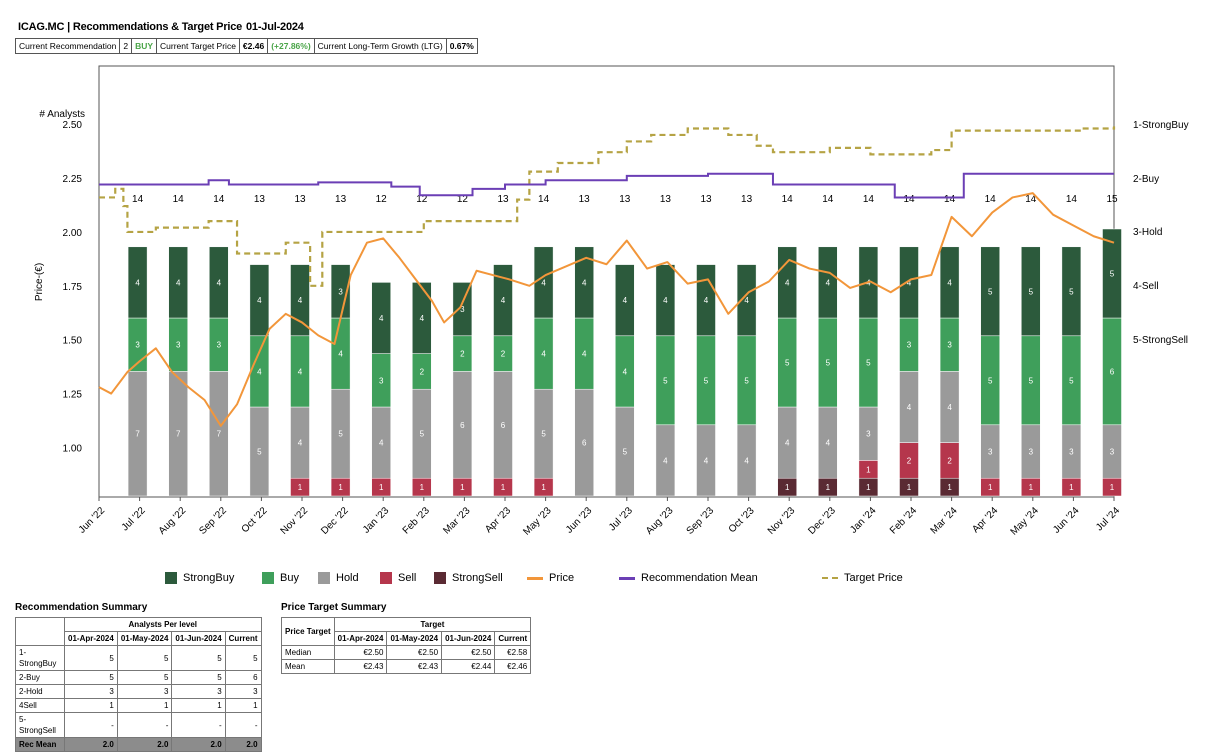  I want to click on title-text: ICAG.MC | Recommendations & Target Price, so click(130, 27).